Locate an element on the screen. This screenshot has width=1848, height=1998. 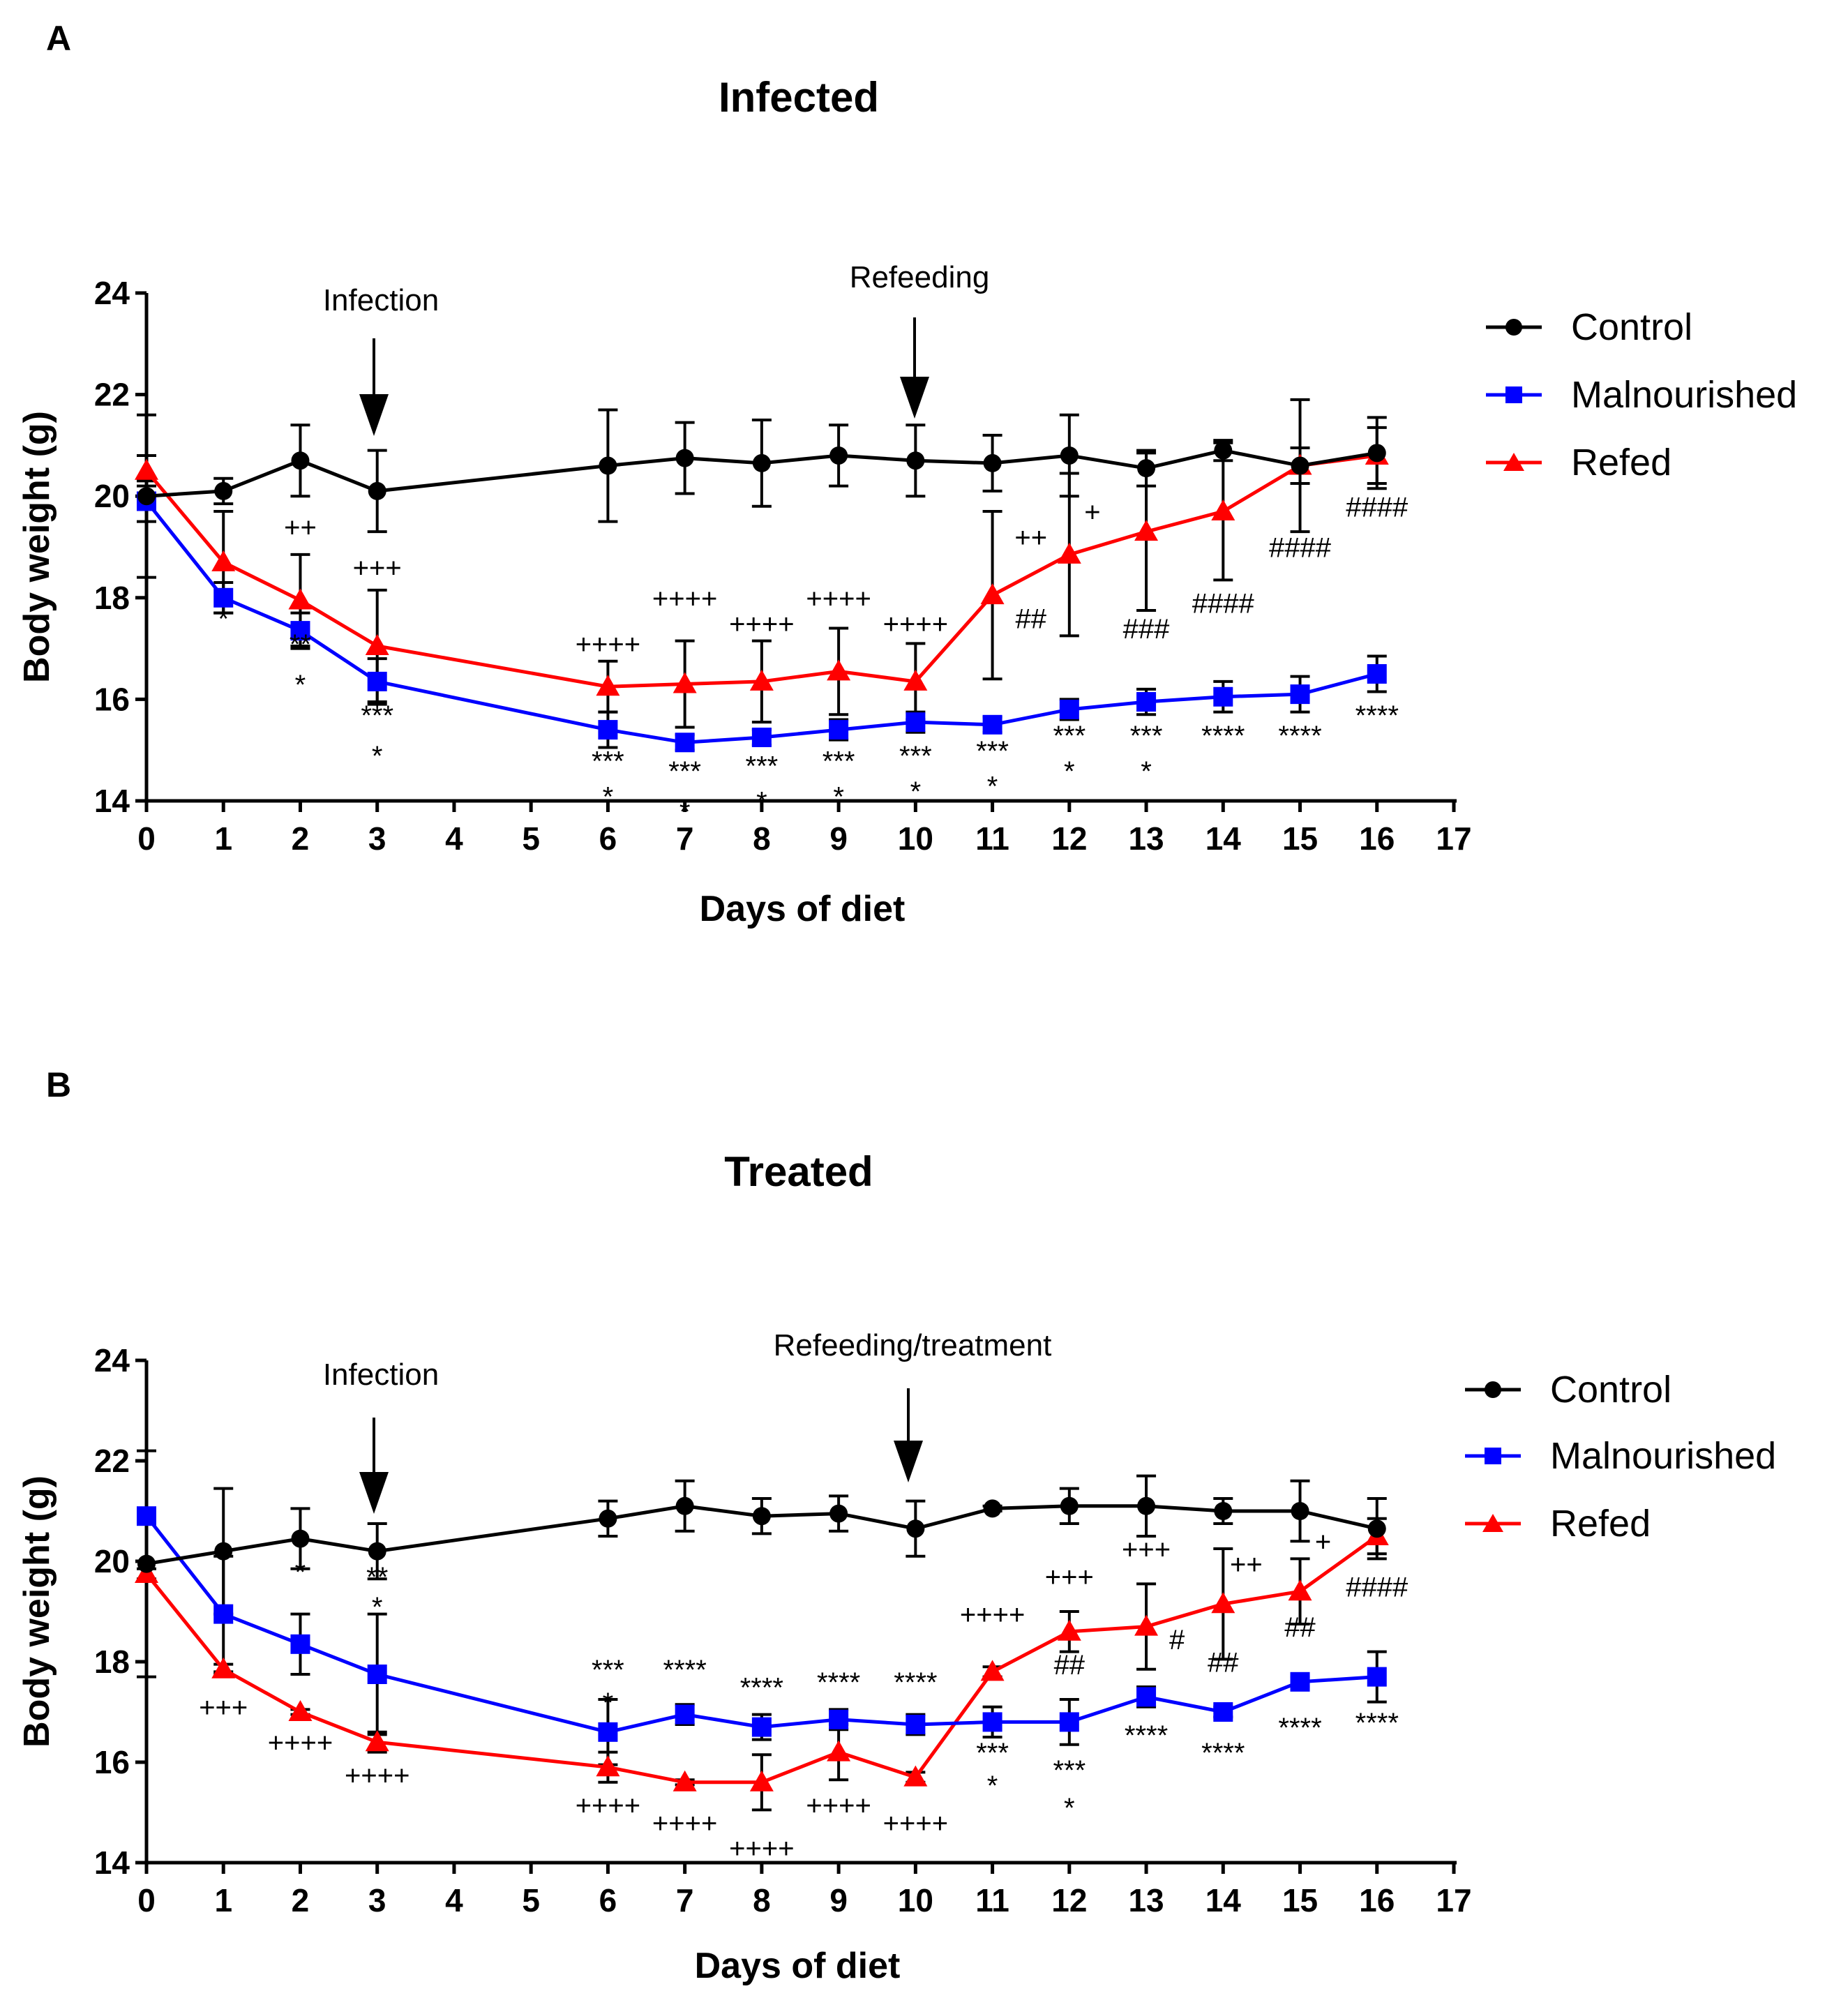
x-tick-label: 5 is located at coordinates (531, 1900).